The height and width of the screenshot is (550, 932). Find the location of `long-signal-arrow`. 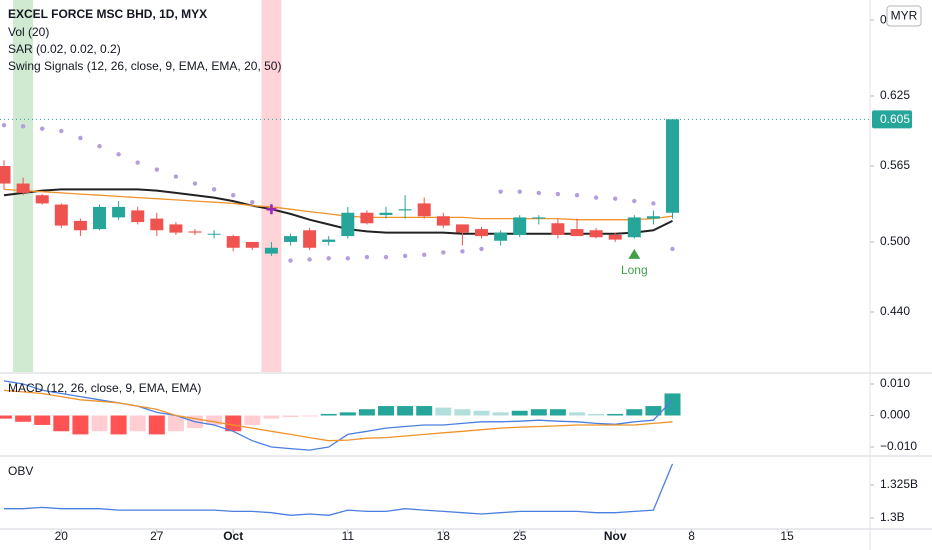

long-signal-arrow is located at coordinates (634, 253).